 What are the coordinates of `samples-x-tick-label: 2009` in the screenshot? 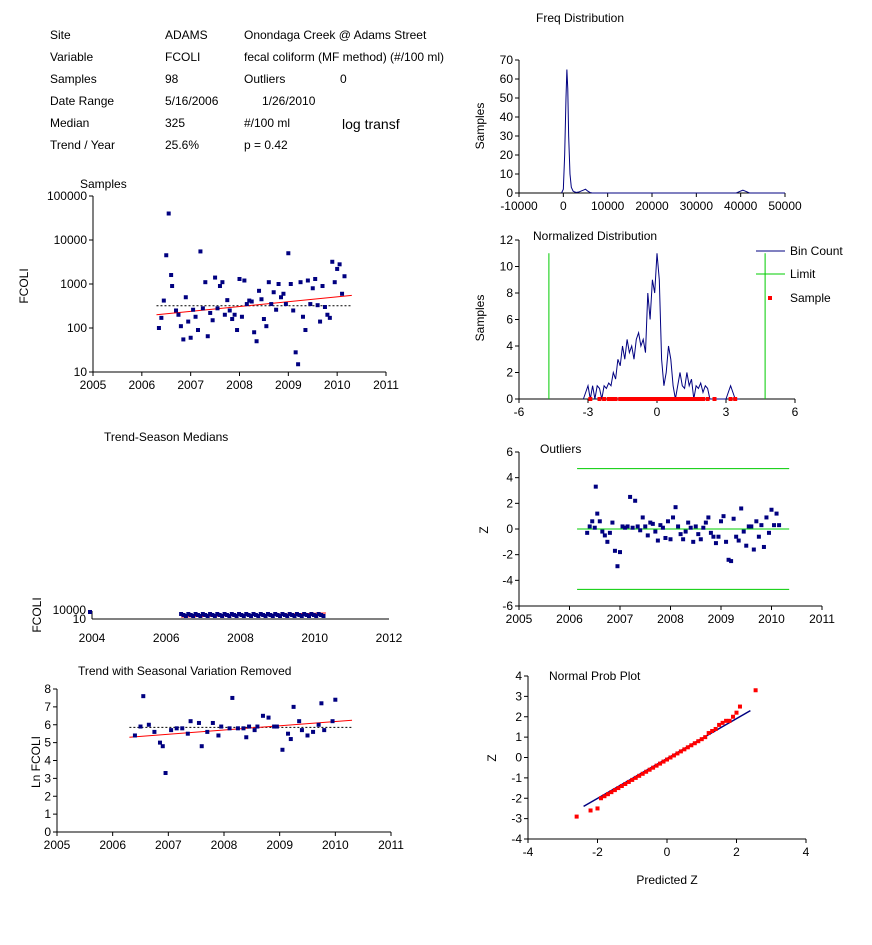 It's located at (288, 385).